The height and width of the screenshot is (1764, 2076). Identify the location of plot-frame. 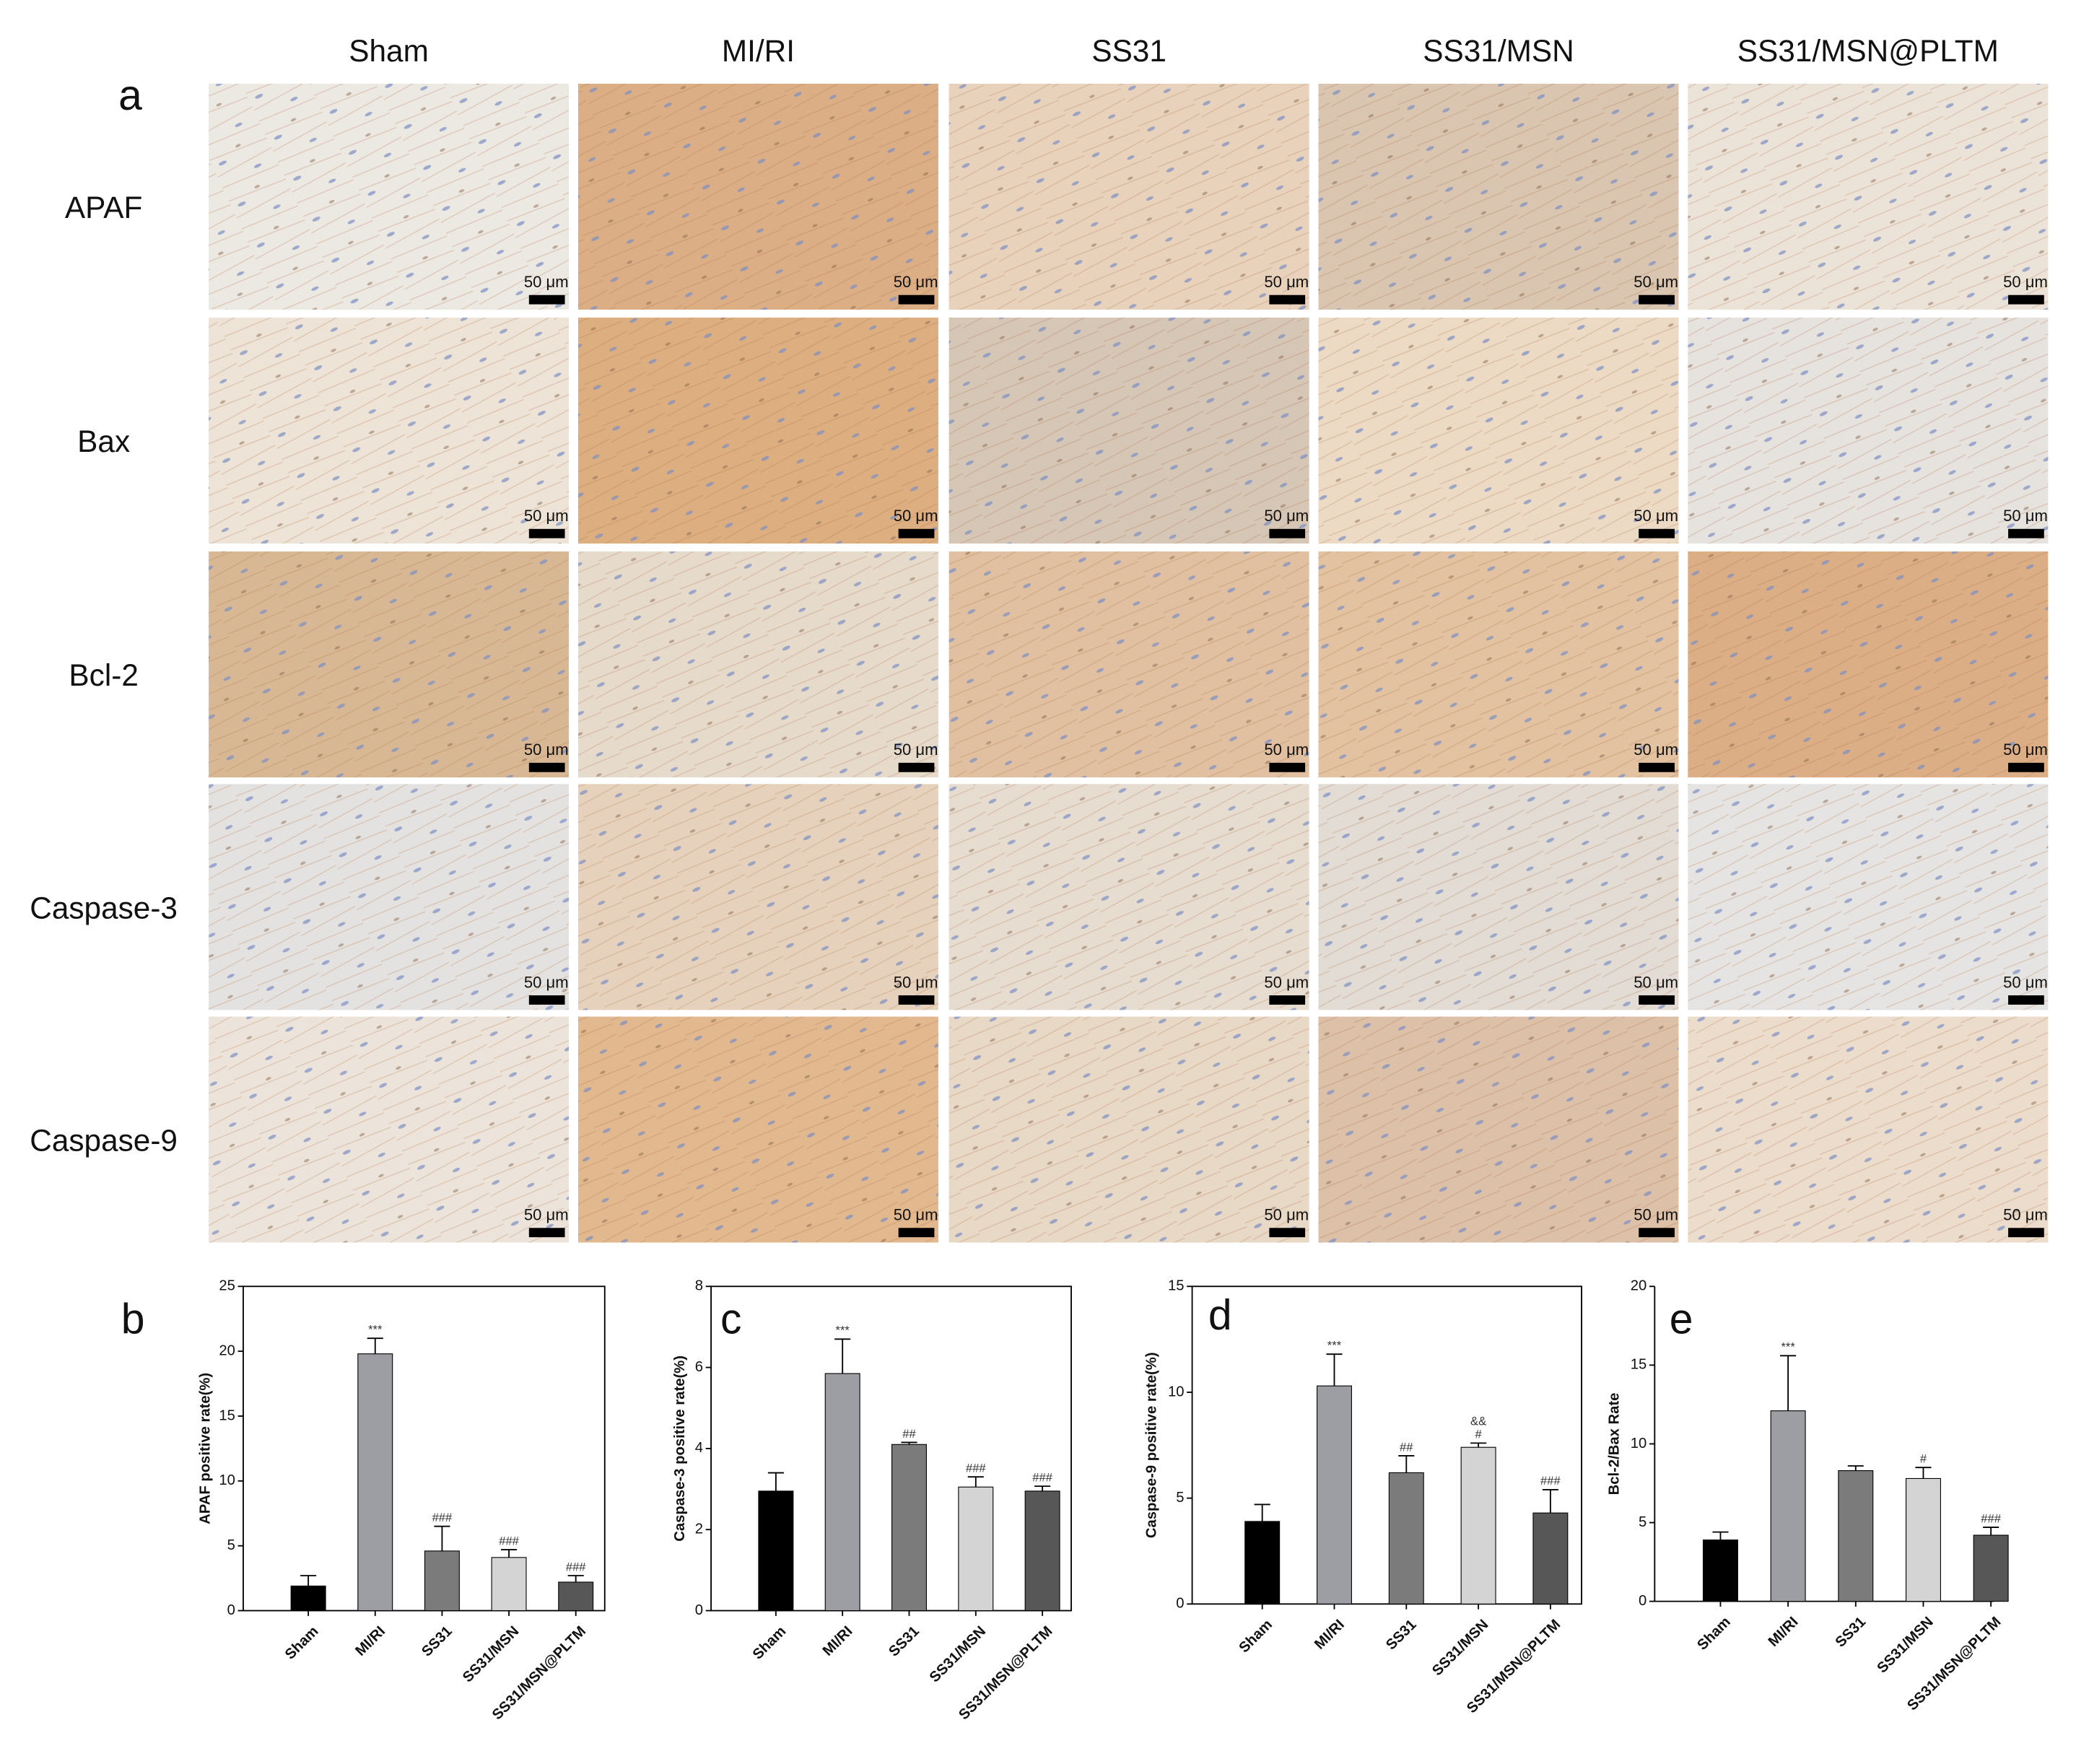
(425, 1448).